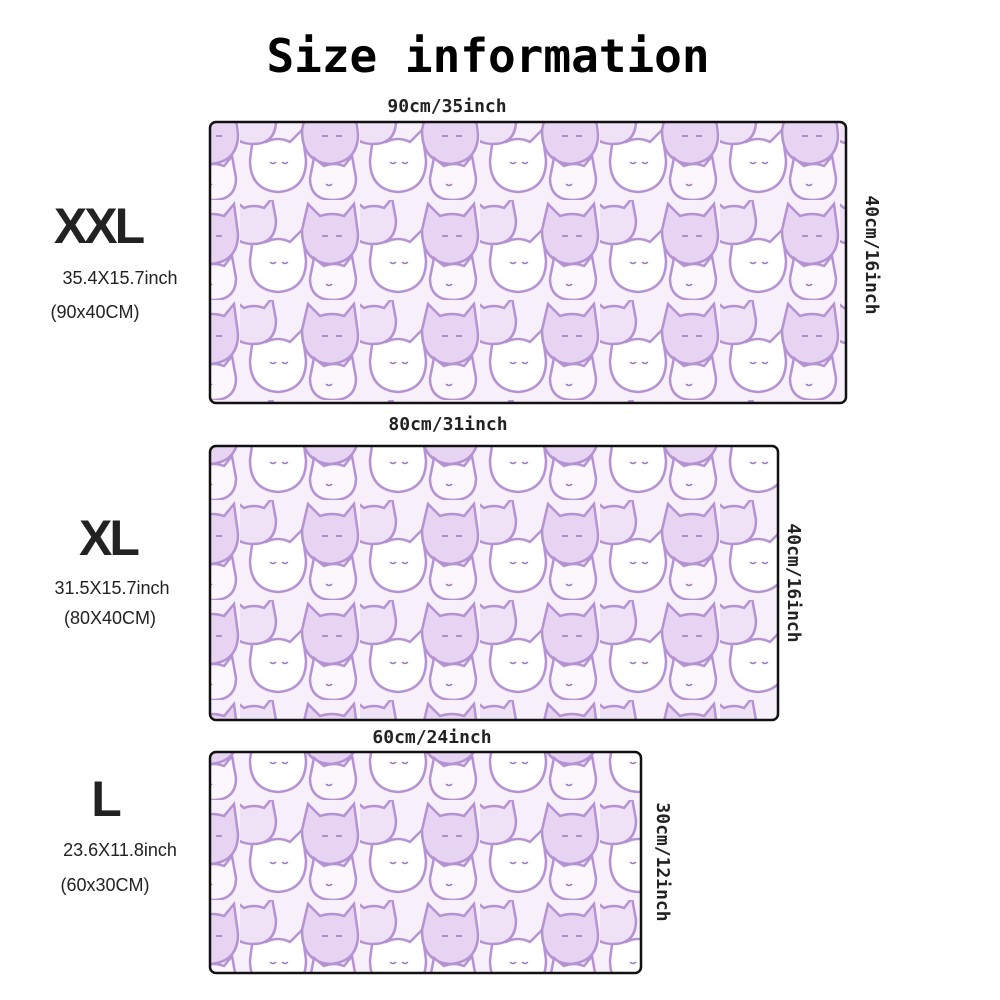  Describe the element at coordinates (447, 424) in the screenshot. I see `width-label: 80cm/31inch` at that location.